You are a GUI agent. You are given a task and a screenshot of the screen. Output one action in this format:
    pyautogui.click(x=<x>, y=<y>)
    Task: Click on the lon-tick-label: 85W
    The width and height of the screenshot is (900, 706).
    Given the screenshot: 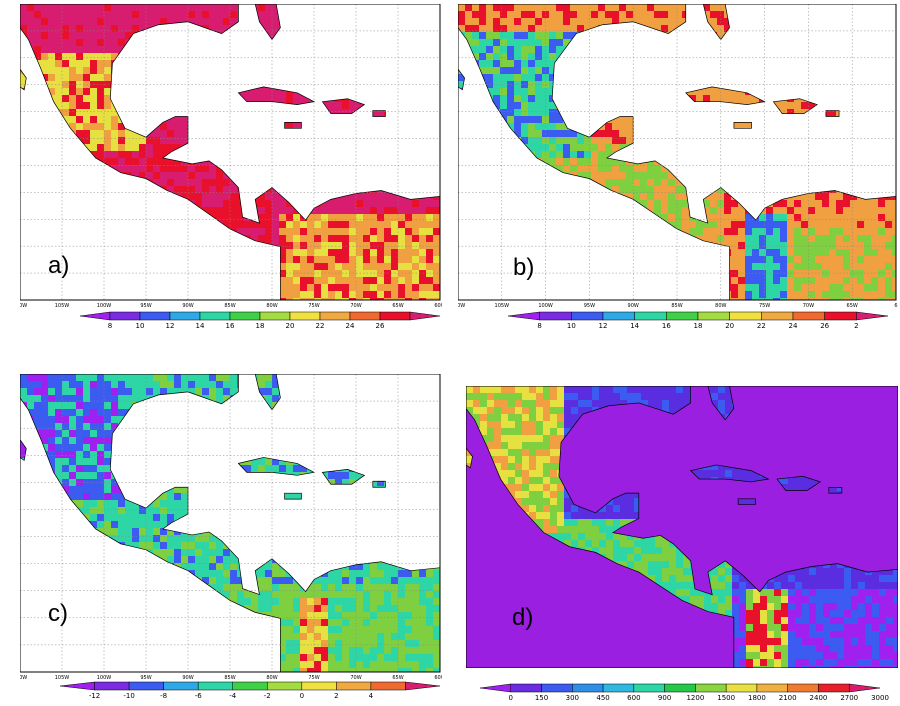 What is the action you would take?
    pyautogui.click(x=676, y=305)
    